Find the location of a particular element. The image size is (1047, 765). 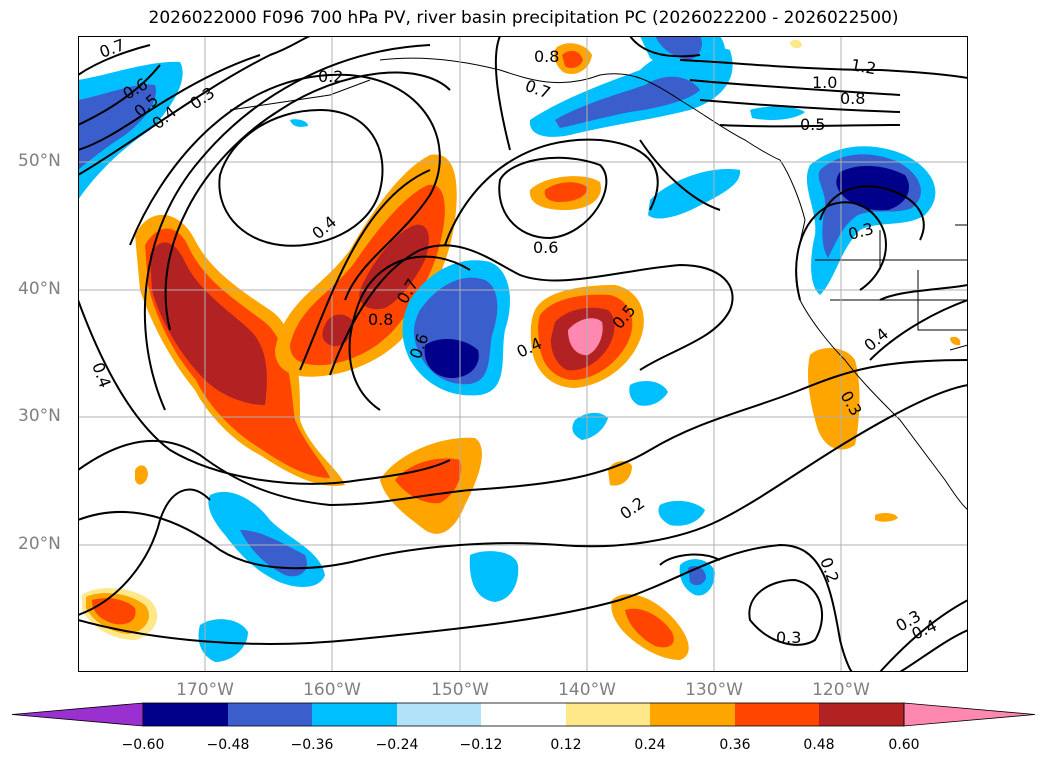

colorbar-tick-label: 0.12 is located at coordinates (566, 745).